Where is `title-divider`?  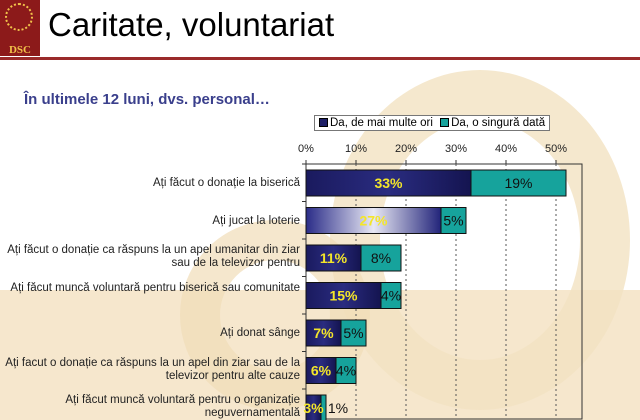 title-divider is located at coordinates (320, 58).